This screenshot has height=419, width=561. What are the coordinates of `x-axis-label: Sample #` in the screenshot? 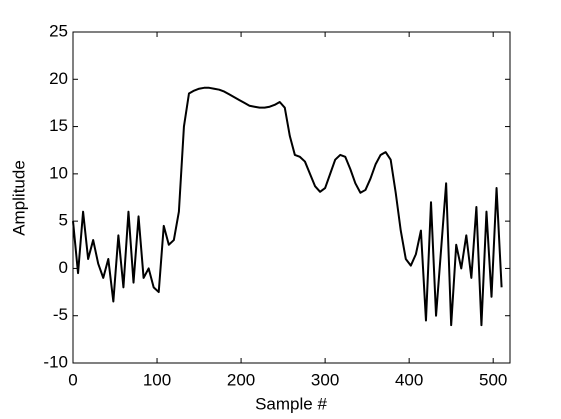 It's located at (291, 403).